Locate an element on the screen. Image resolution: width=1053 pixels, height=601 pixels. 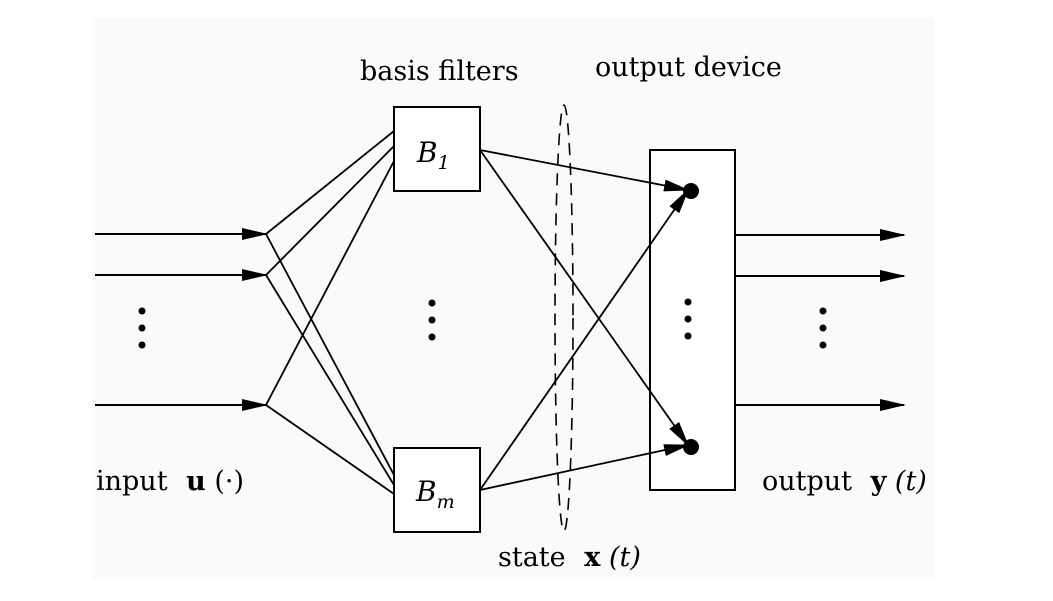
state-ellipse is located at coordinates (564, 318).